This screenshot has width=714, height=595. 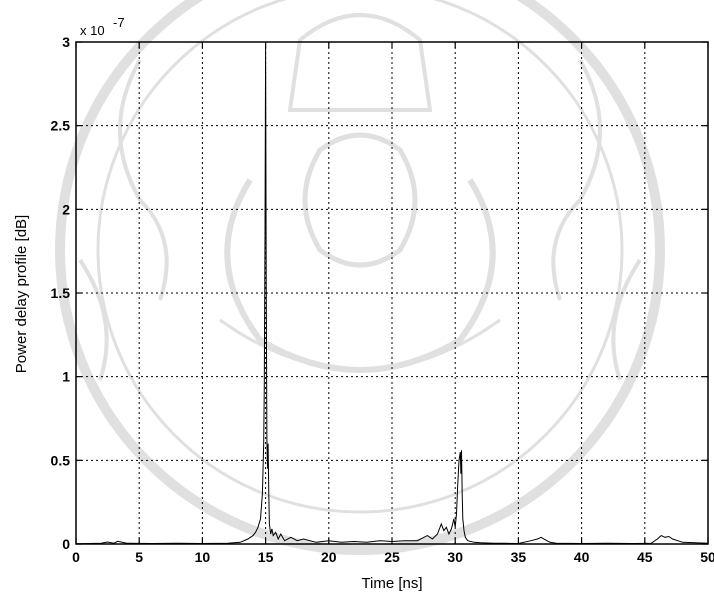 What do you see at coordinates (66, 544) in the screenshot?
I see `y-tick-label: 0` at bounding box center [66, 544].